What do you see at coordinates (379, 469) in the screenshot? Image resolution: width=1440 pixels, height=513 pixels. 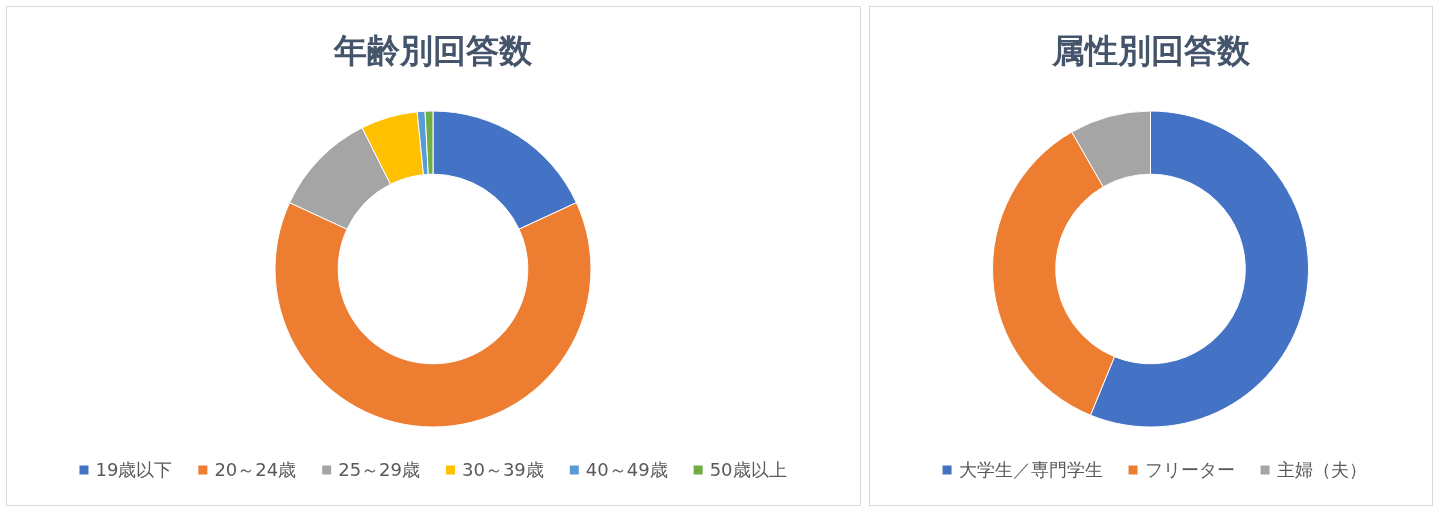 I see `legend-label: 25～29歳` at bounding box center [379, 469].